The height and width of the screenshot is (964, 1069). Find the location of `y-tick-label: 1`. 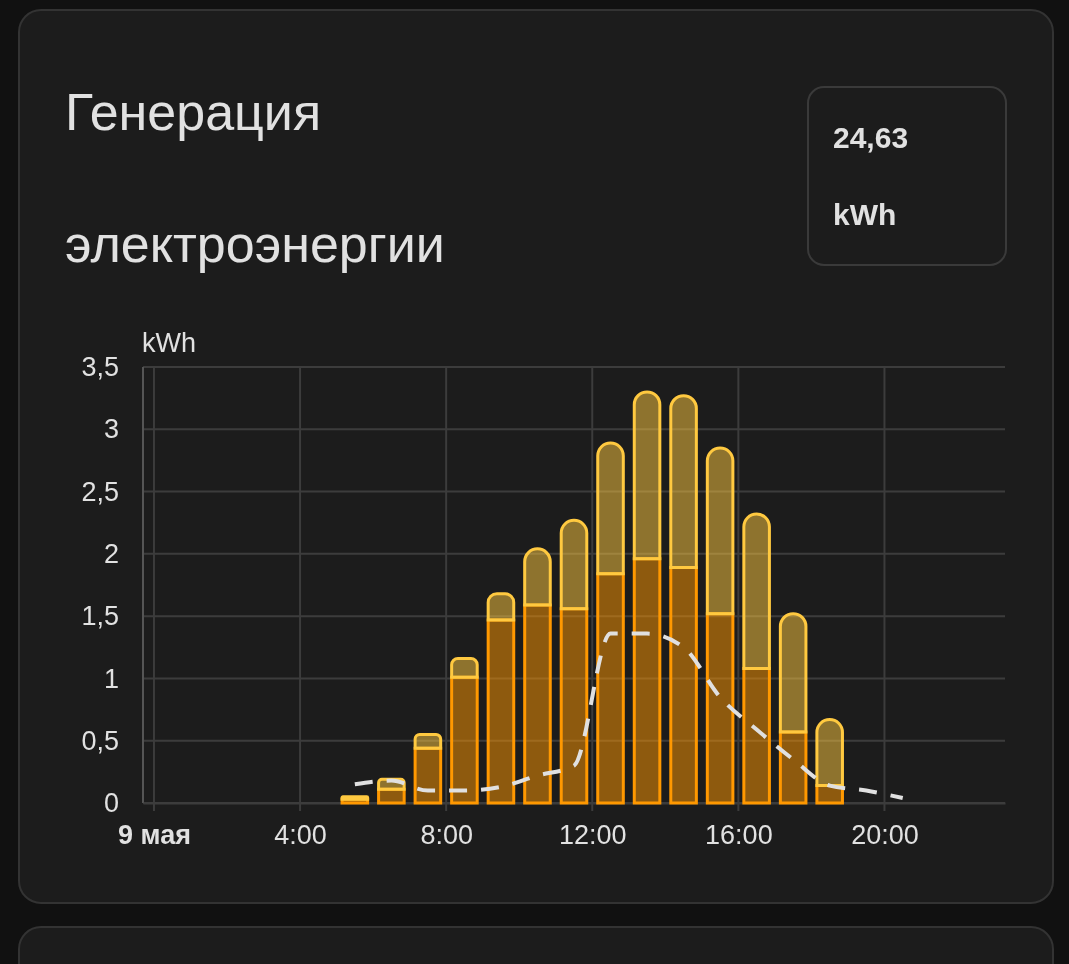

y-tick-label: 1 is located at coordinates (111, 678).